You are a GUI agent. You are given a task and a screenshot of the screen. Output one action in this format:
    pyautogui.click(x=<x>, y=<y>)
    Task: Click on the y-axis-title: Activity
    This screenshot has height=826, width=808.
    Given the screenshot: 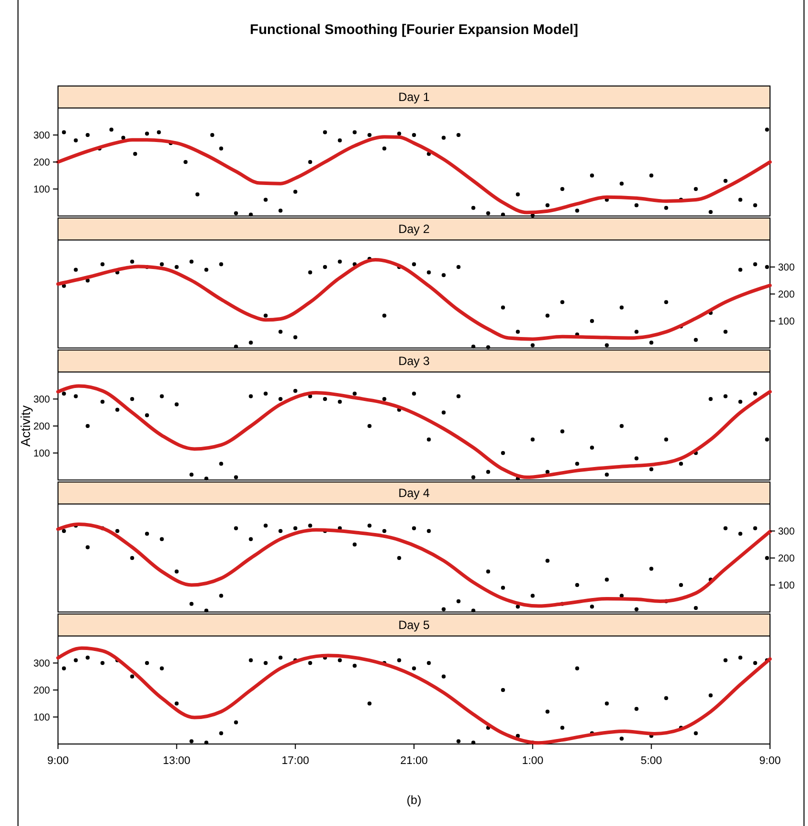 What is the action you would take?
    pyautogui.click(x=25, y=425)
    